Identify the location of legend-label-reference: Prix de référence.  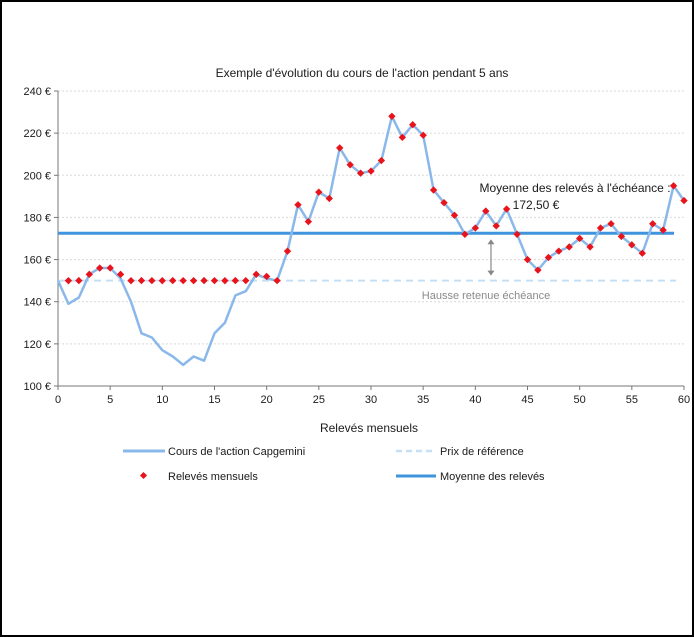
(482, 452).